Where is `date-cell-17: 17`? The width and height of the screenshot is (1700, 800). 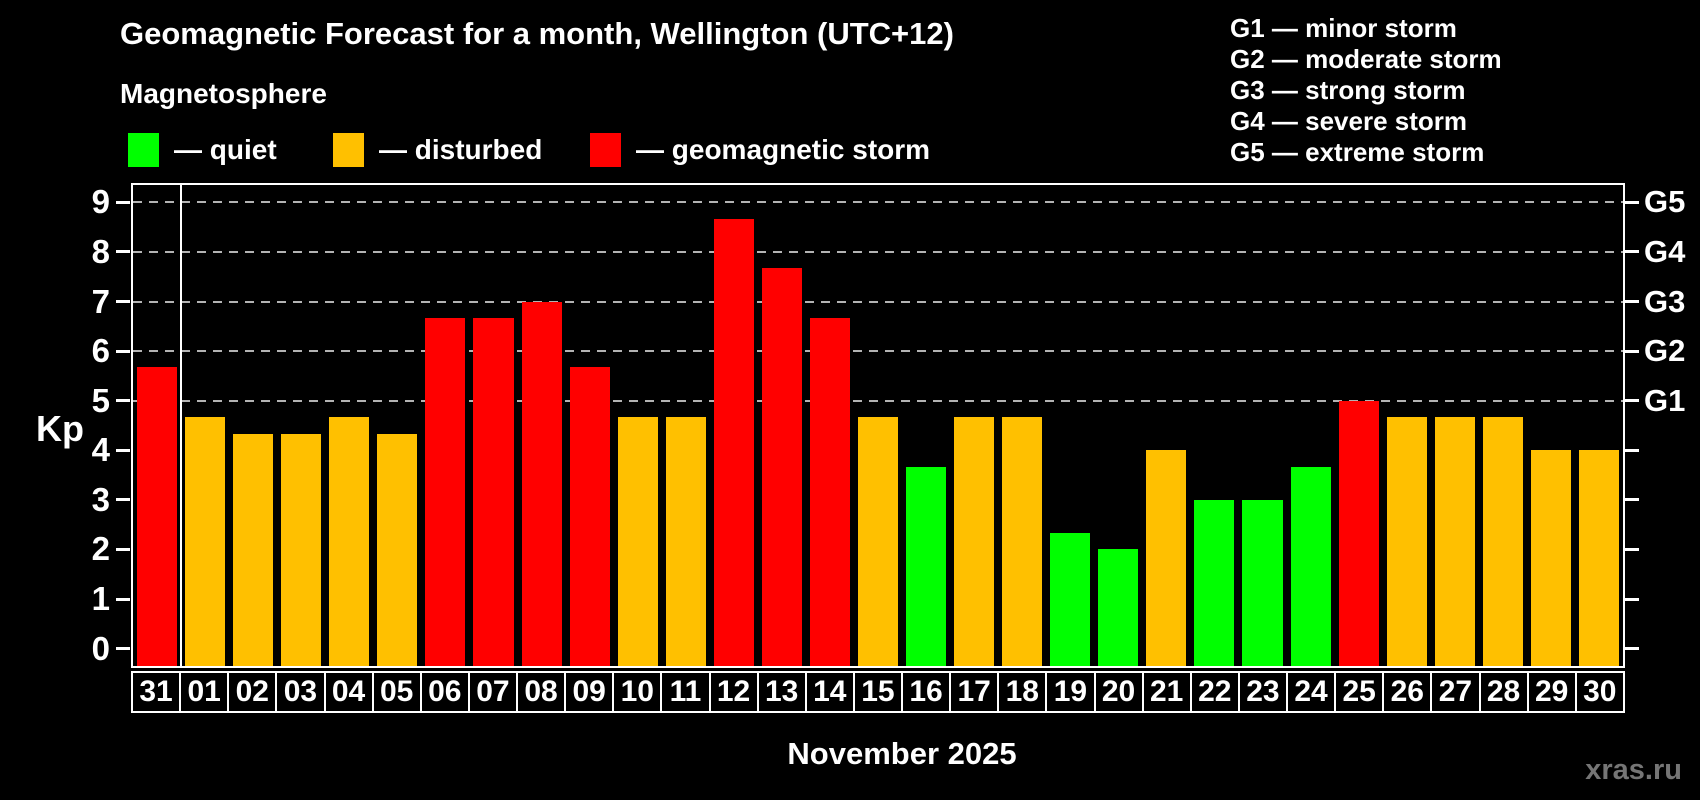
date-cell-17: 17 is located at coordinates (974, 692).